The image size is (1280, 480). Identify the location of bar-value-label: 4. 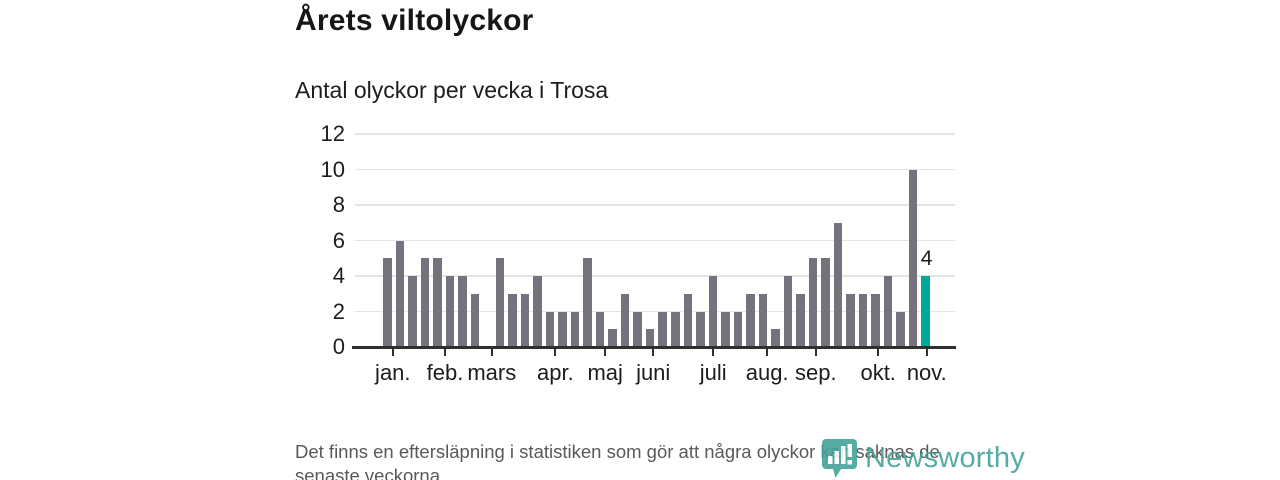
(926, 258).